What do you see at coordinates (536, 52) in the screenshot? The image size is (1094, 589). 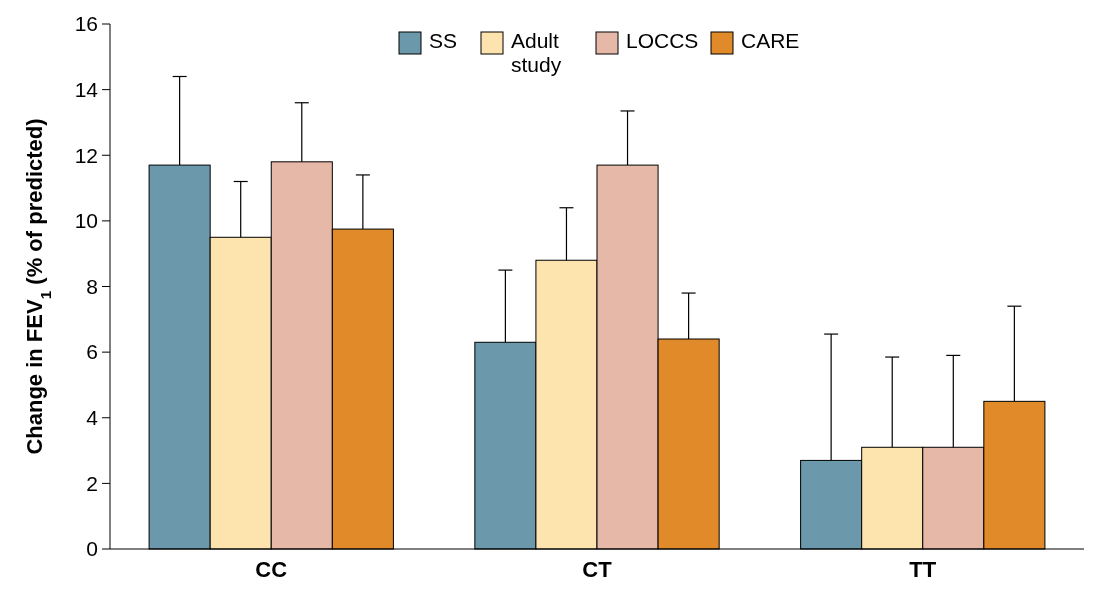 I see `legend-label: Adult study` at bounding box center [536, 52].